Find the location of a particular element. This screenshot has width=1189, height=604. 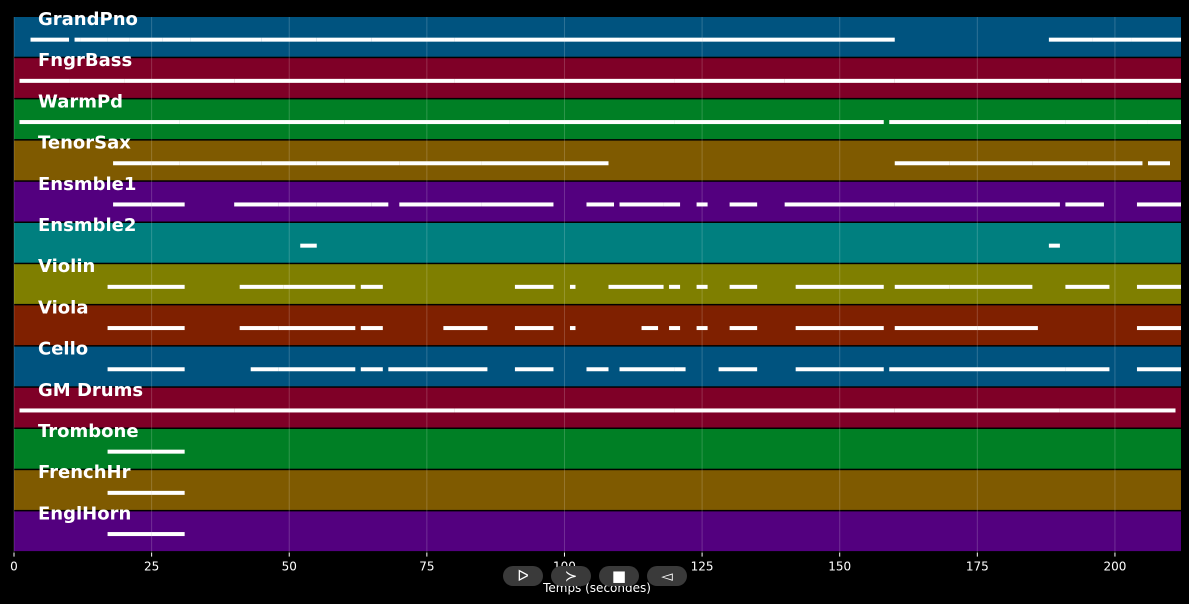

track-label-6: Violin is located at coordinates (66, 266).